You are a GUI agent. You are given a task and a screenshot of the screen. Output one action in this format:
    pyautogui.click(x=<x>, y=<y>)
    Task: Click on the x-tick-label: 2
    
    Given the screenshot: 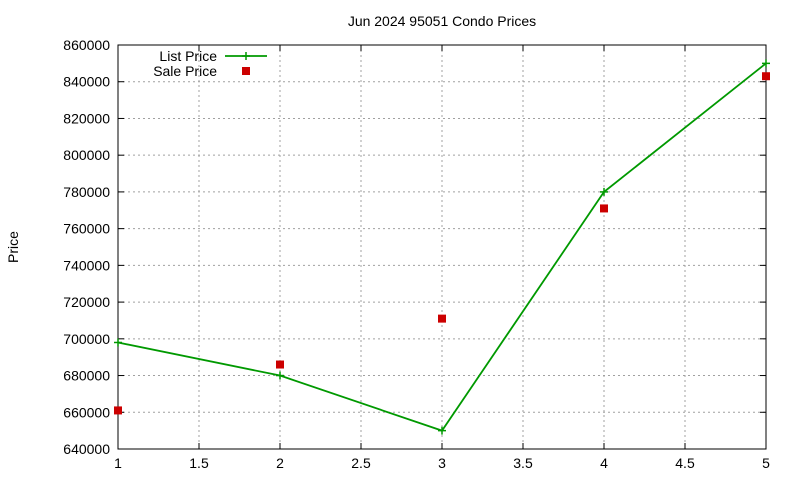 What is the action you would take?
    pyautogui.click(x=280, y=463)
    